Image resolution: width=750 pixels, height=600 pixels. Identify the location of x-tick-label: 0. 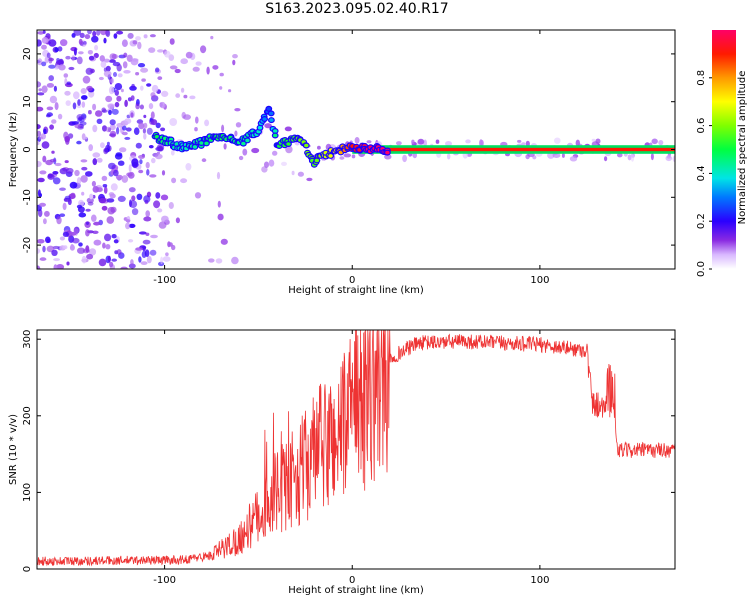
(352, 280).